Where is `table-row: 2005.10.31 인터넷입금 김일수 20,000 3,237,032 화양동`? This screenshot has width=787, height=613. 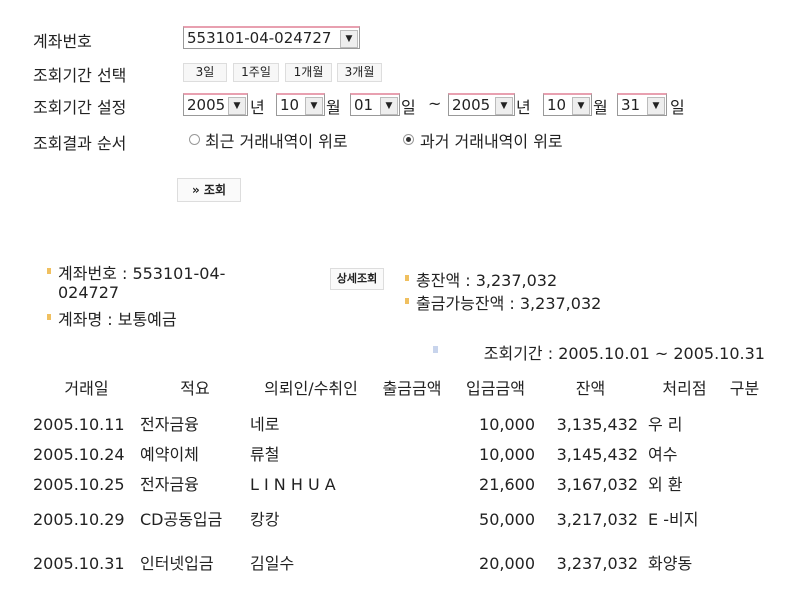
table-row: 2005.10.31 인터넷입금 김일수 20,000 3,237,032 화양동 is located at coordinates (397, 564).